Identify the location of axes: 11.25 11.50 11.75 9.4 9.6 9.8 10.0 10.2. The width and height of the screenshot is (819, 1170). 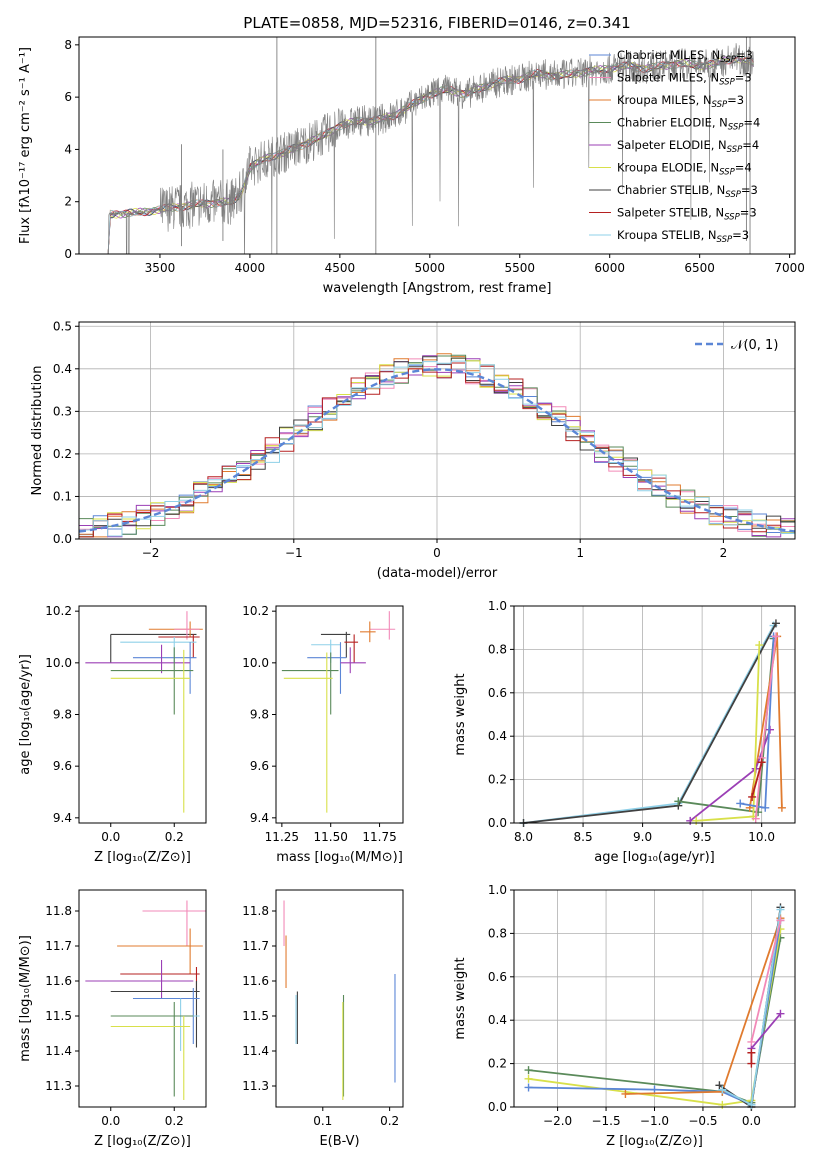
(319, 724).